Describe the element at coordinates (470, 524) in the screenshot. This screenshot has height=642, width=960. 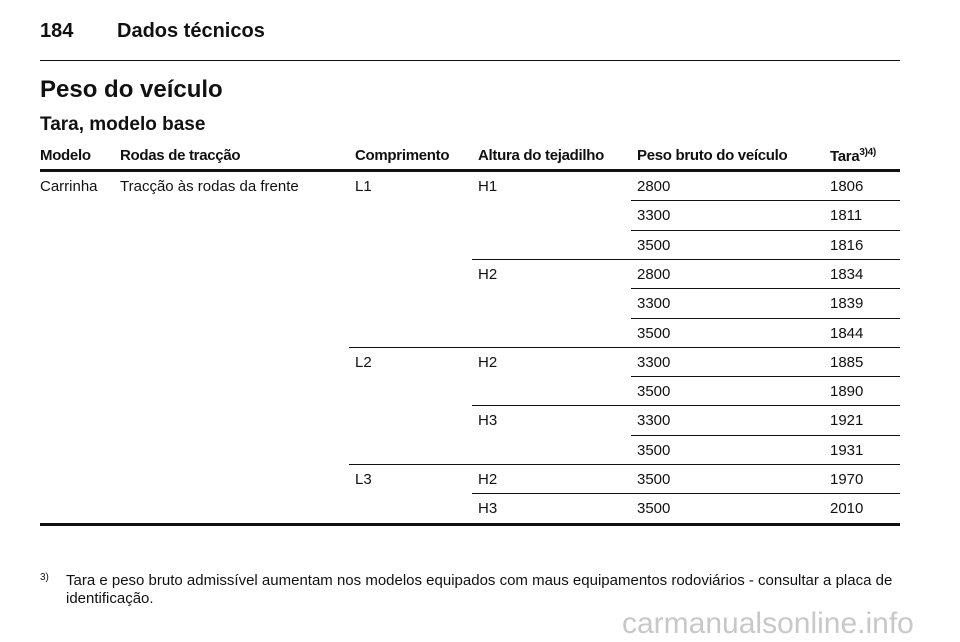
I see `bottom-rule` at that location.